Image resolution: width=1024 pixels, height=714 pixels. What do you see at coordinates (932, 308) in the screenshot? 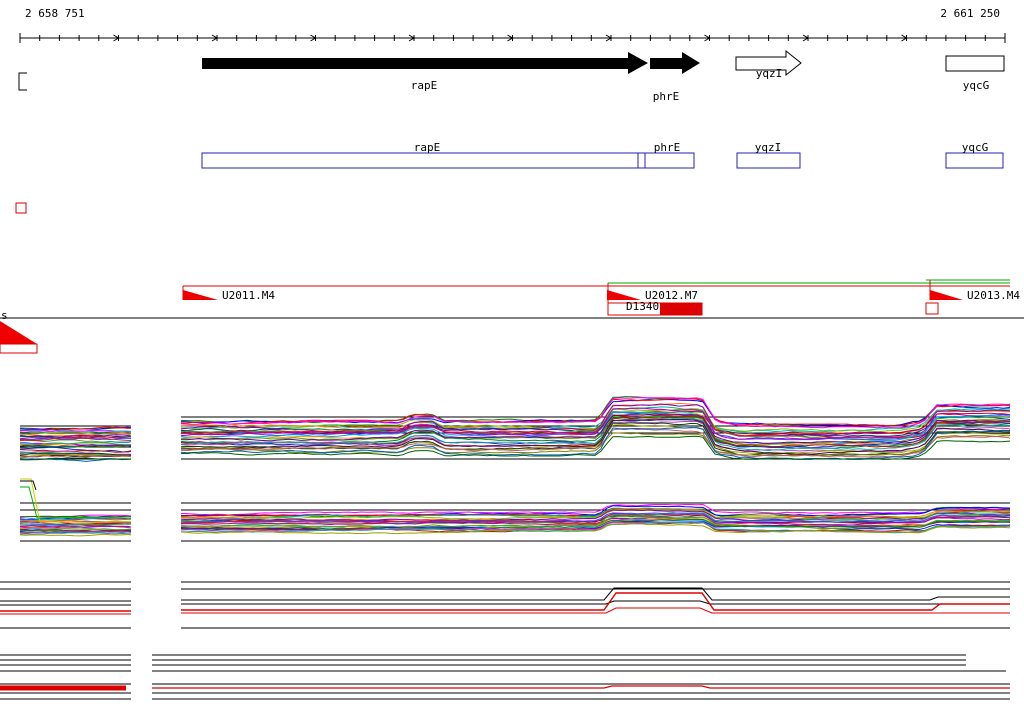
I see `segment-box-u2013` at bounding box center [932, 308].